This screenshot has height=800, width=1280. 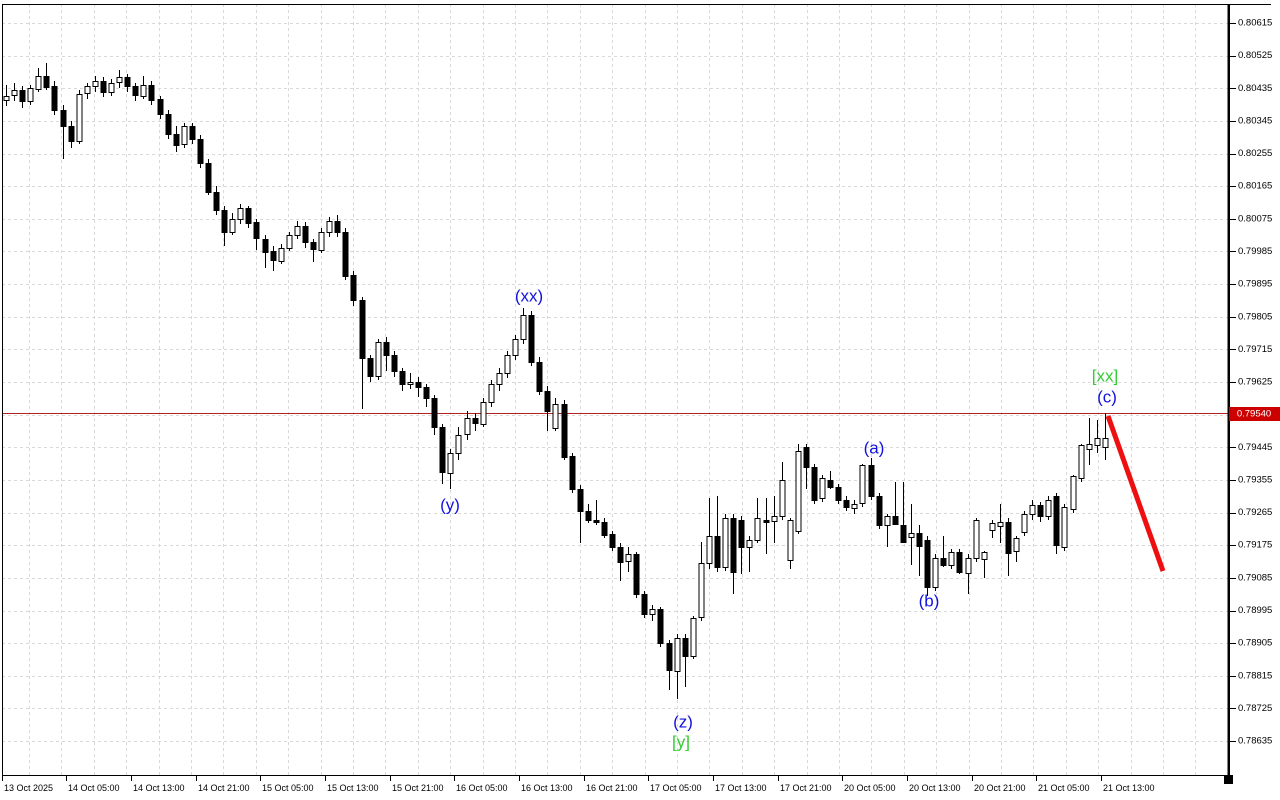 What do you see at coordinates (1105, 376) in the screenshot?
I see `wave-label: [xx]` at bounding box center [1105, 376].